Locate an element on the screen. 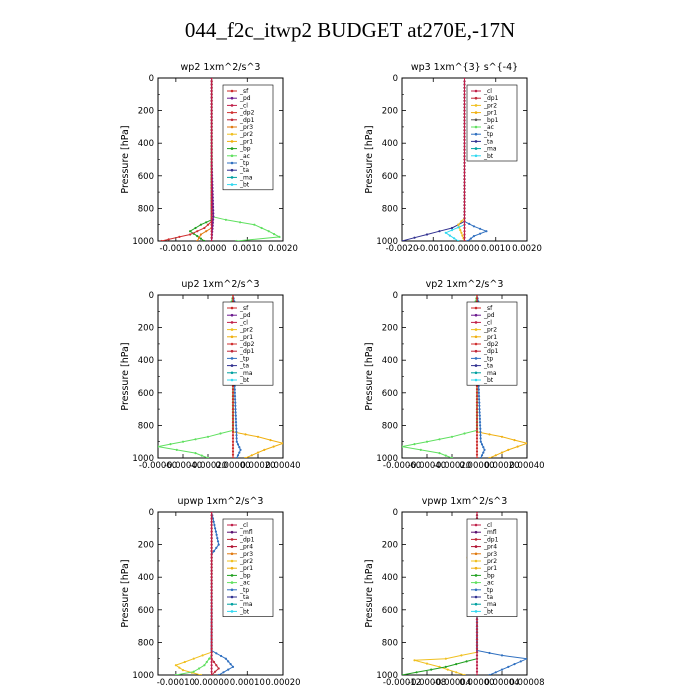 Image resolution: width=700 pixels, height=700 pixels. series-line-_ac is located at coordinates (194, 593).